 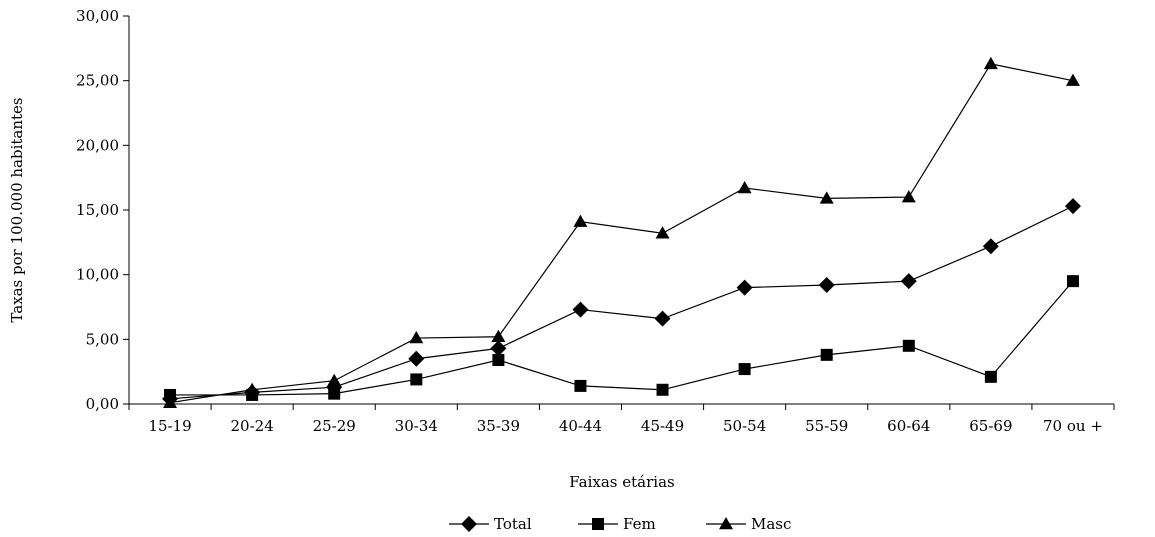 What do you see at coordinates (990, 426) in the screenshot?
I see `x-tick-label: 65-69` at bounding box center [990, 426].